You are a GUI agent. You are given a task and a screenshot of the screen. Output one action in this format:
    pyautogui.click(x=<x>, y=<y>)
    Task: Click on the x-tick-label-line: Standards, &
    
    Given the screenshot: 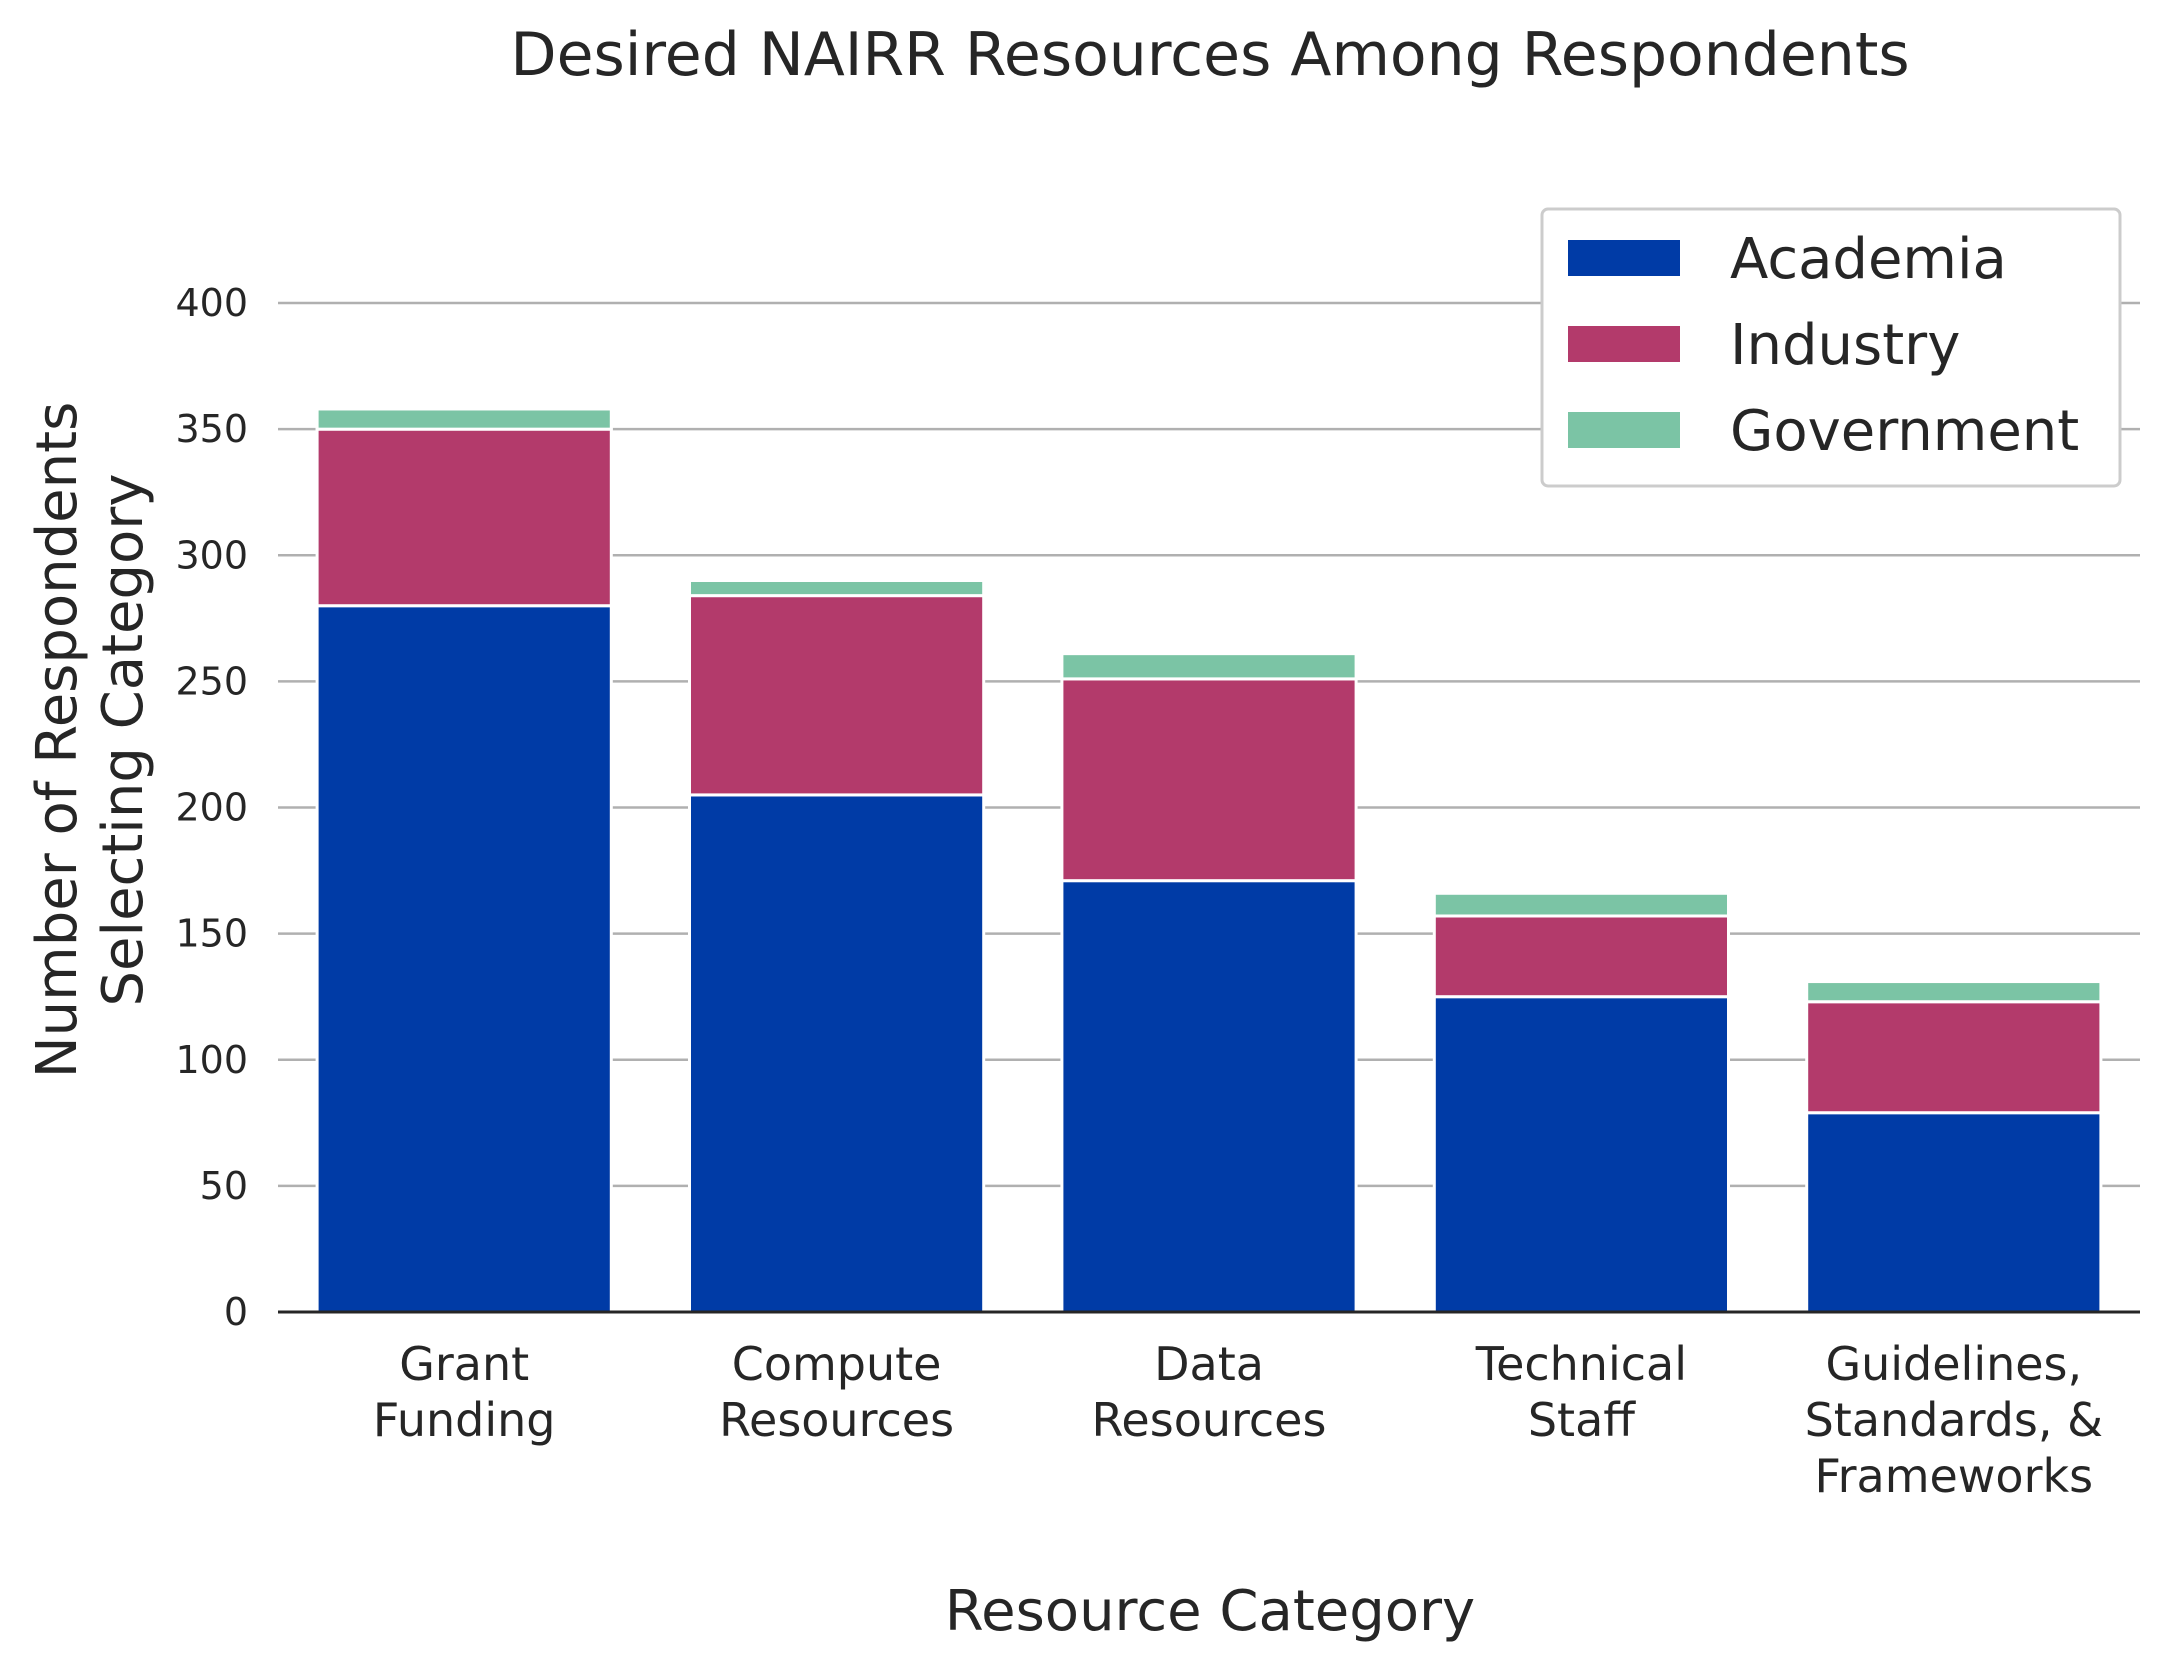 What is the action you would take?
    pyautogui.click(x=1954, y=1420)
    